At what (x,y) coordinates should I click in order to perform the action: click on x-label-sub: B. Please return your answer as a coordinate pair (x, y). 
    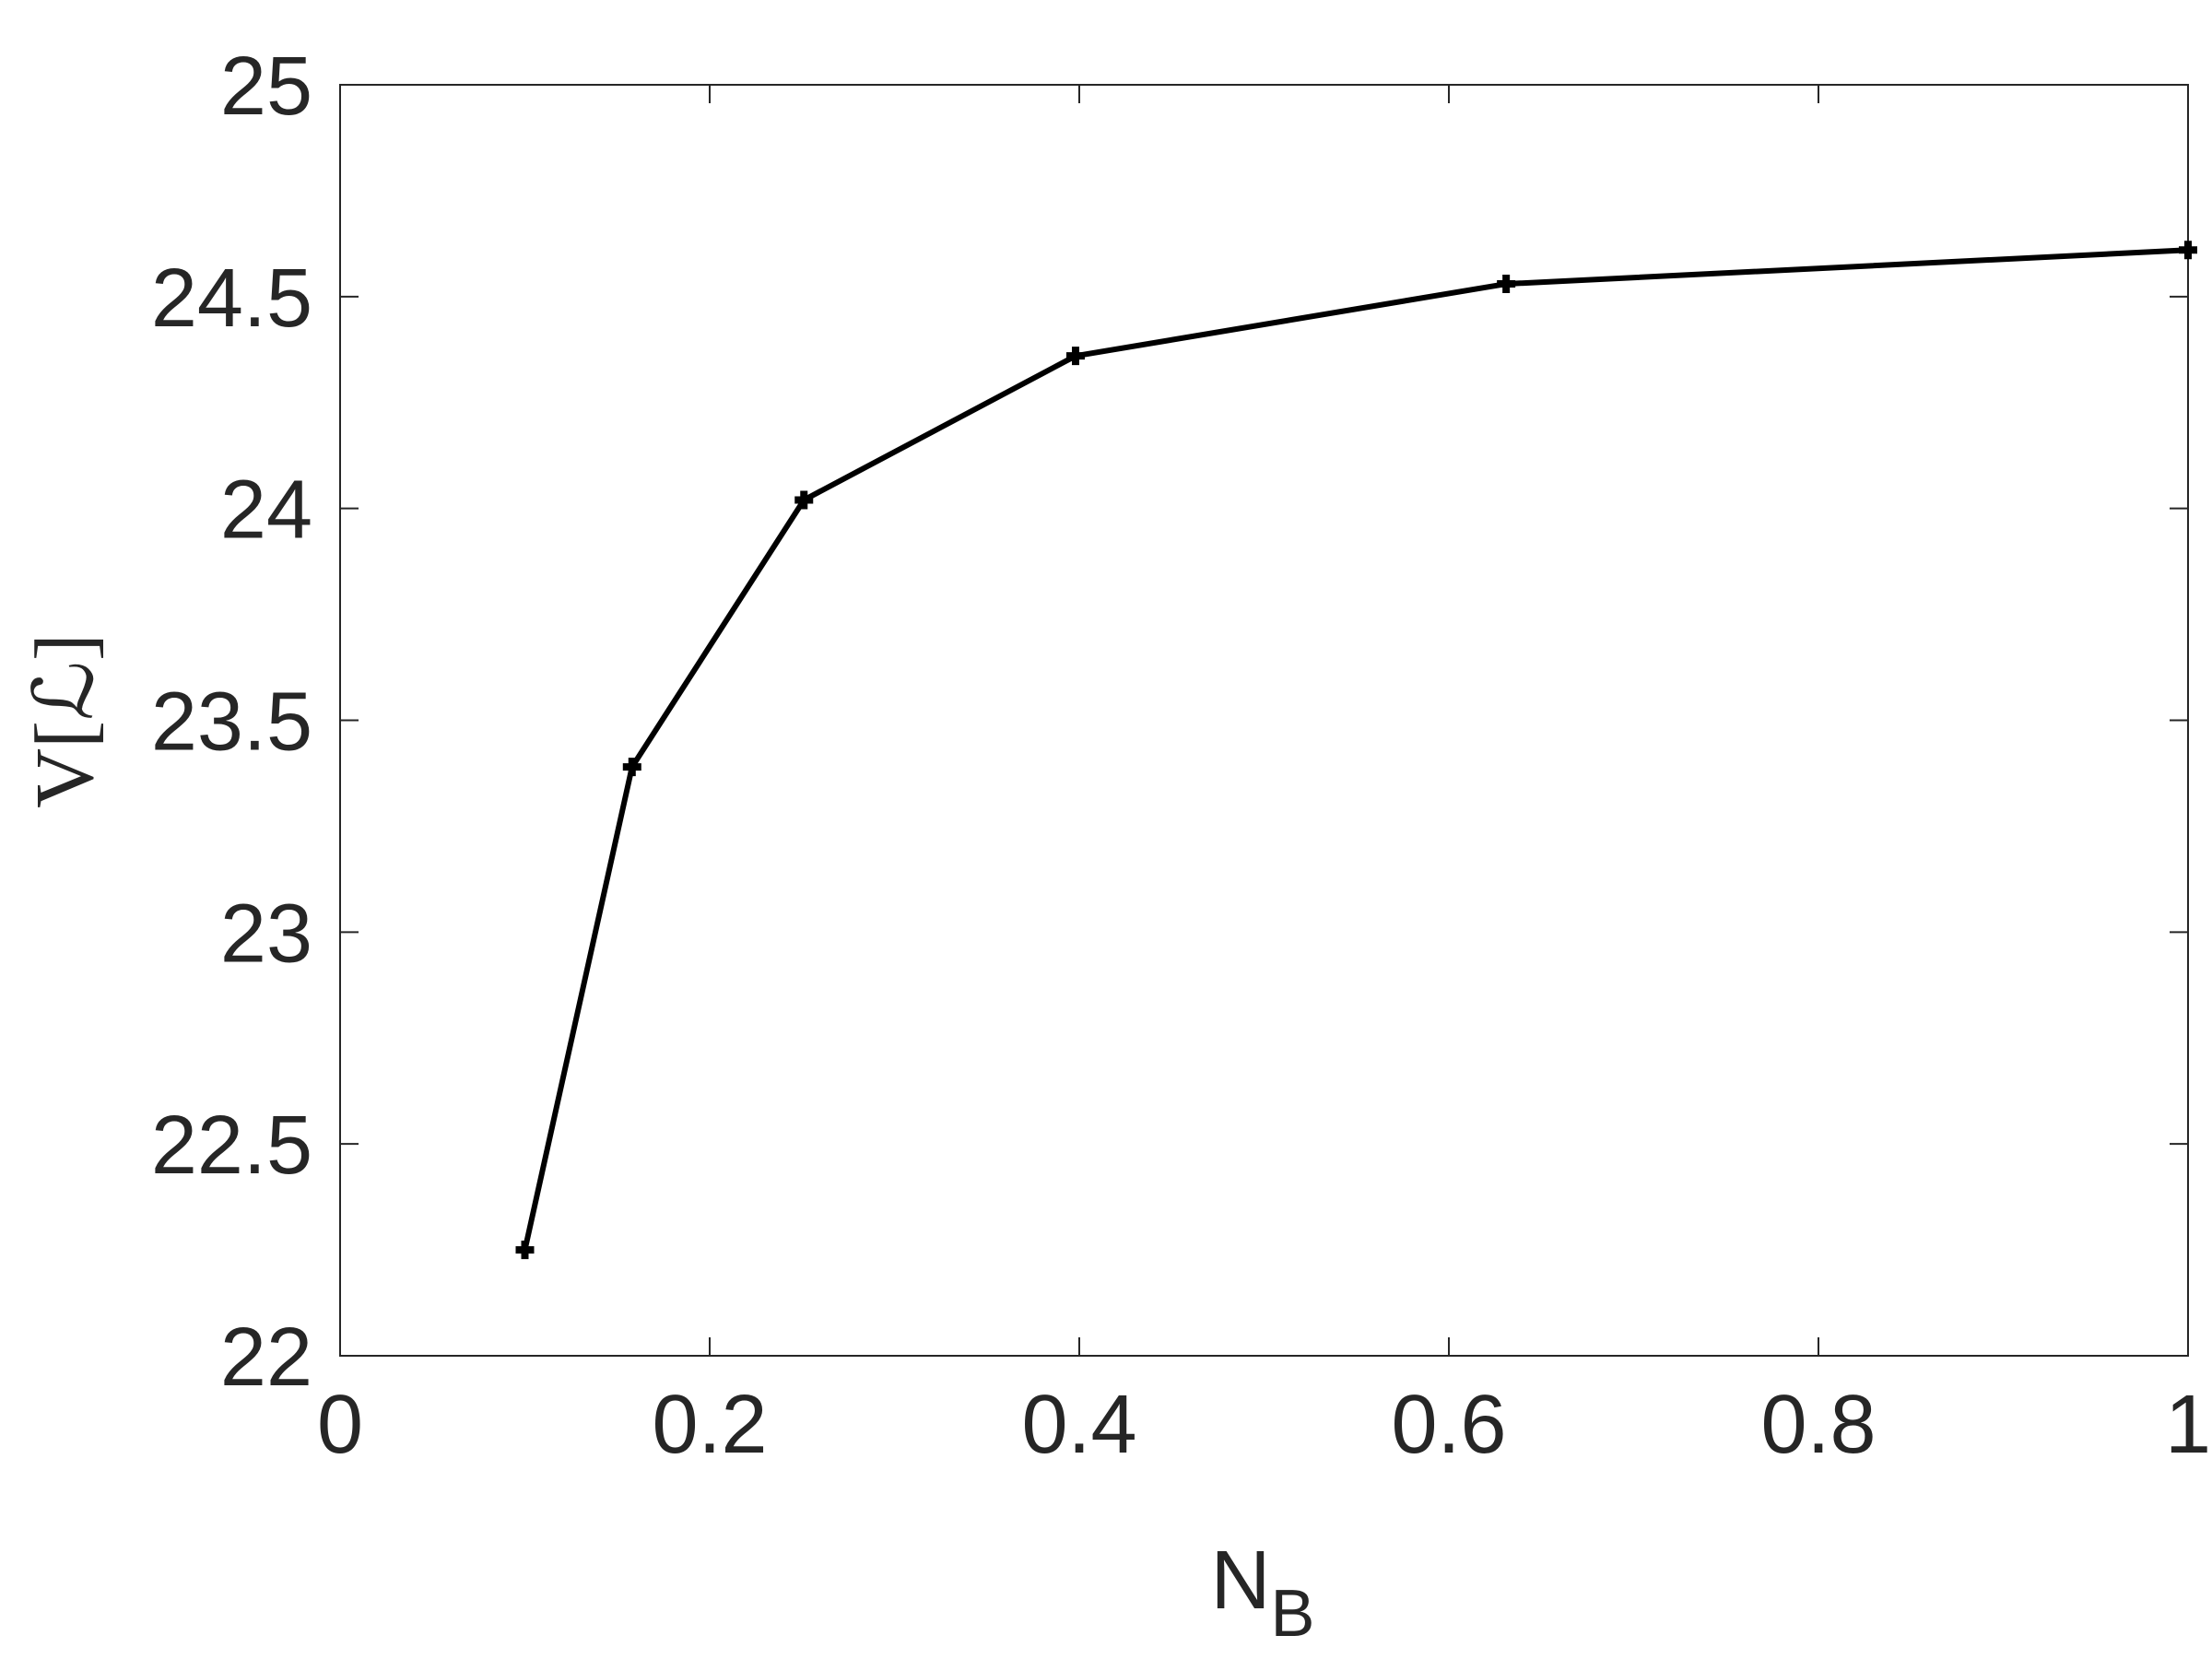
    Looking at the image, I should click on (1292, 1614).